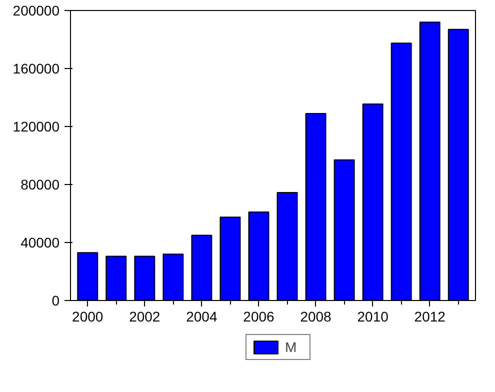 The height and width of the screenshot is (392, 495). Describe the element at coordinates (40, 184) in the screenshot. I see `y-tick-label: 80000` at that location.